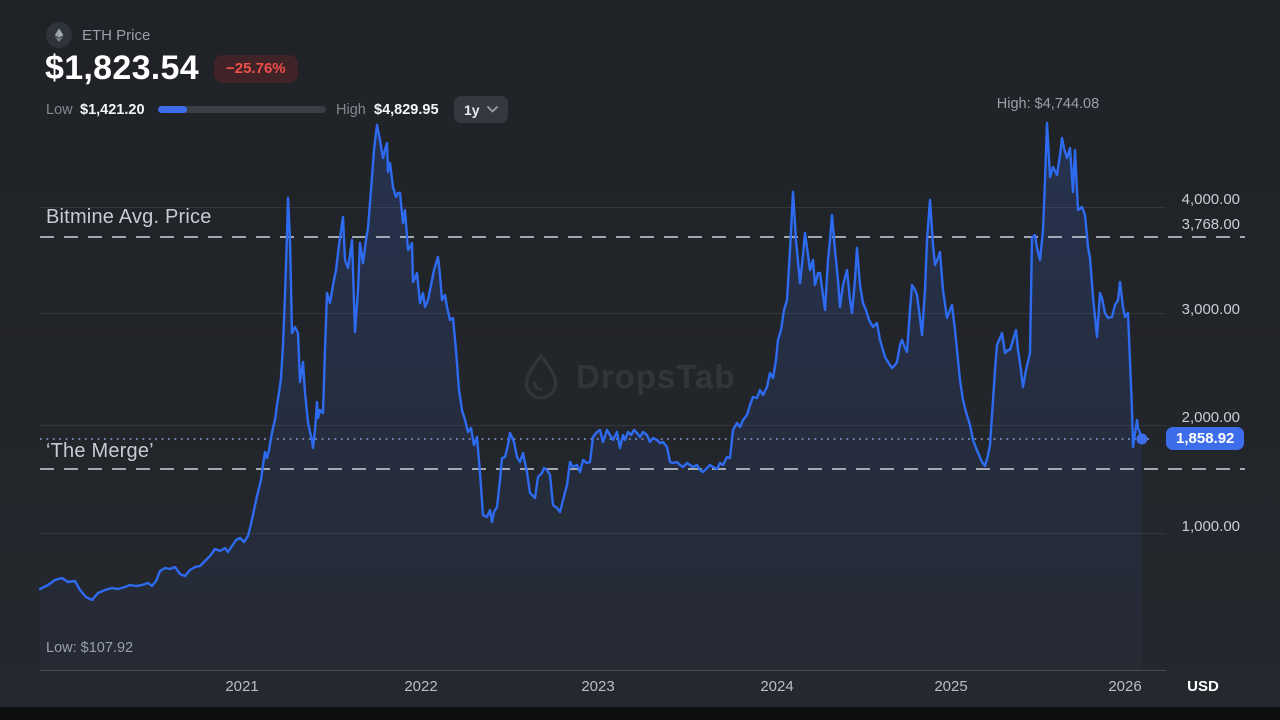  Describe the element at coordinates (242, 686) in the screenshot. I see `x-axis-tick: 2021` at that location.